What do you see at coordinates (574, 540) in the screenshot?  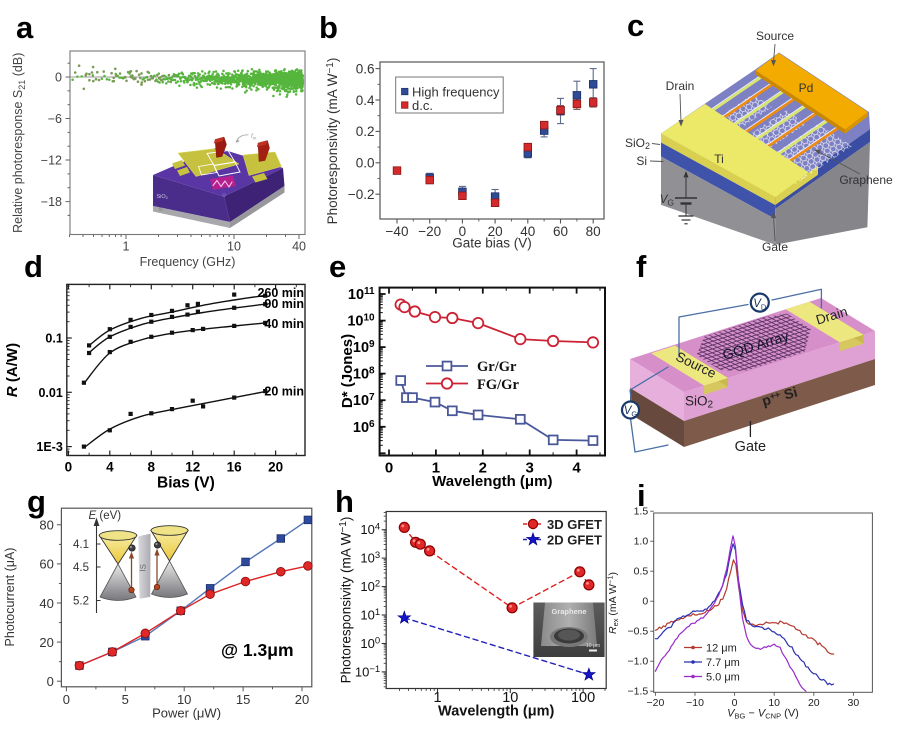 I see `svg-text: 2D GFET` at bounding box center [574, 540].